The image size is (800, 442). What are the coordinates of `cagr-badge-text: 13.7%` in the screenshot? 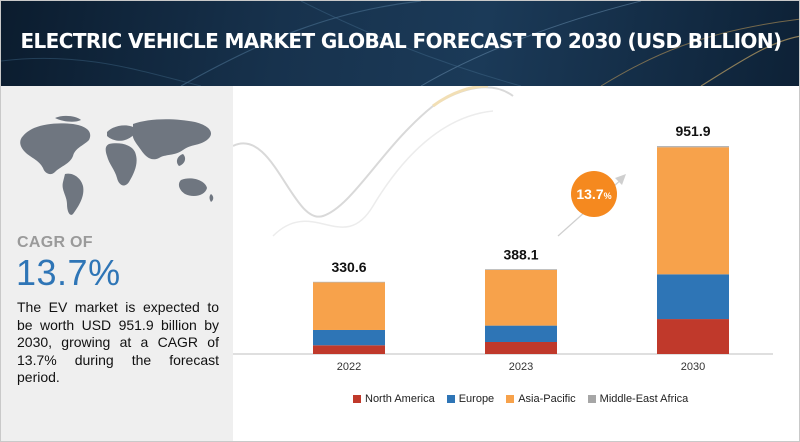 It's located at (593, 194).